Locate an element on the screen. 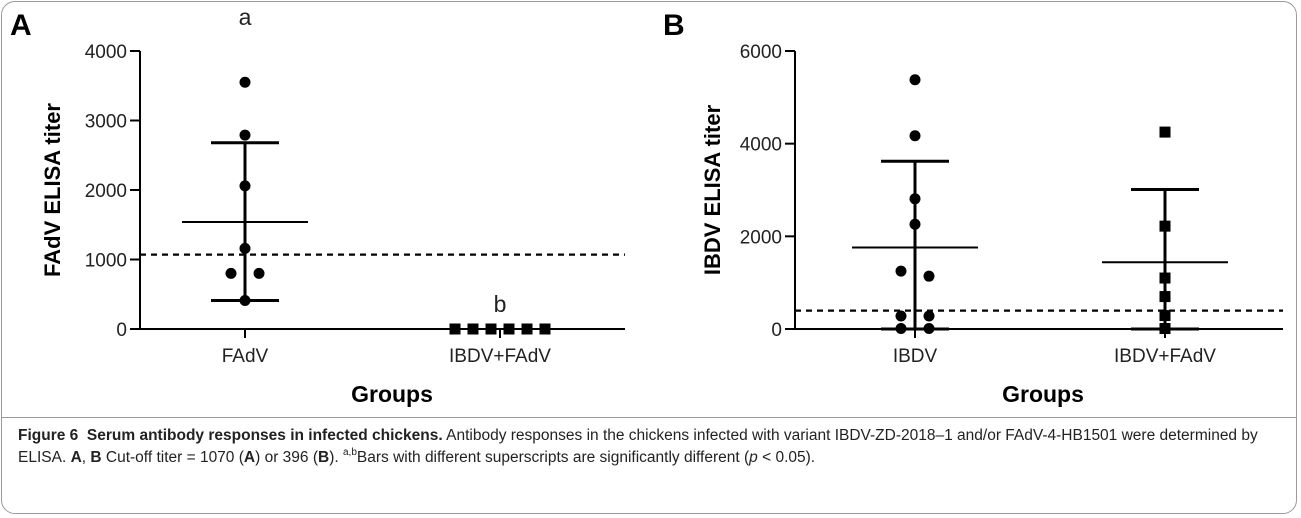  y-axis-title: IBDV ELISA titer is located at coordinates (712, 189).